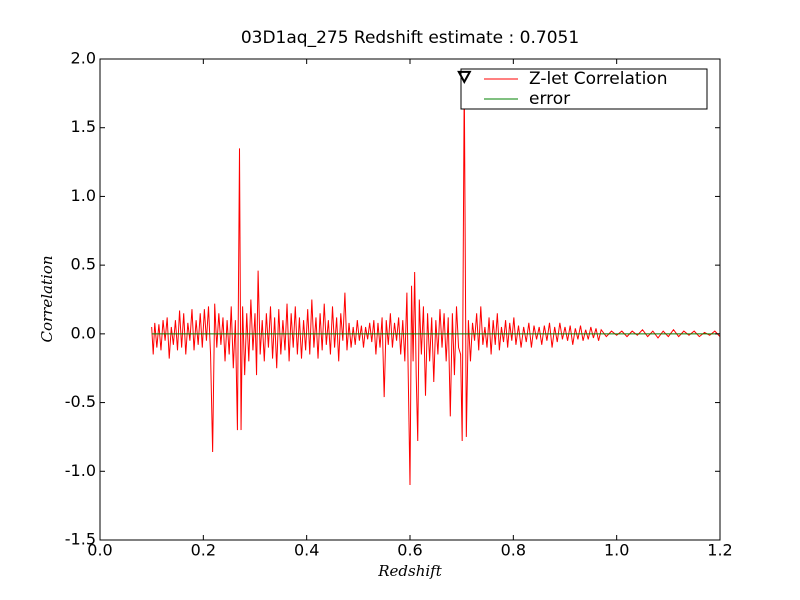 Image resolution: width=800 pixels, height=600 pixels. I want to click on legend-label: error, so click(549, 99).